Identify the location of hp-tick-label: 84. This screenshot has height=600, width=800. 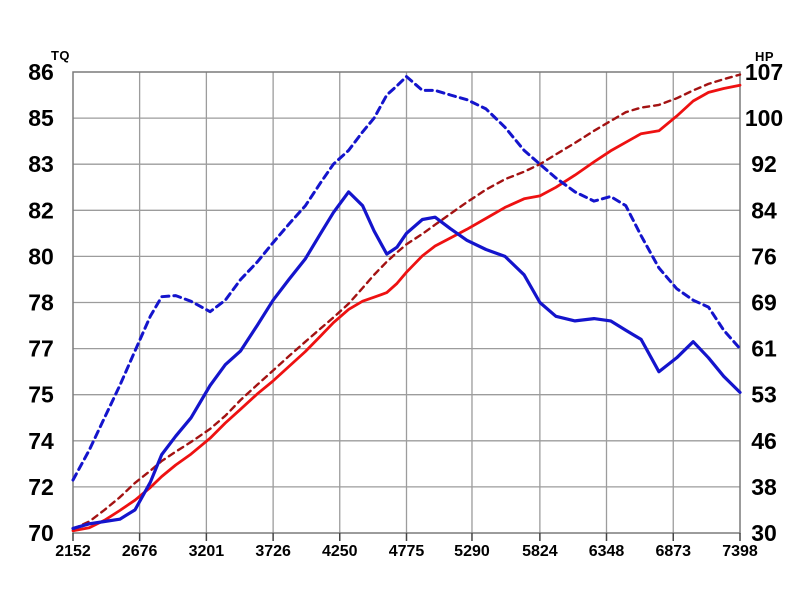
(764, 210).